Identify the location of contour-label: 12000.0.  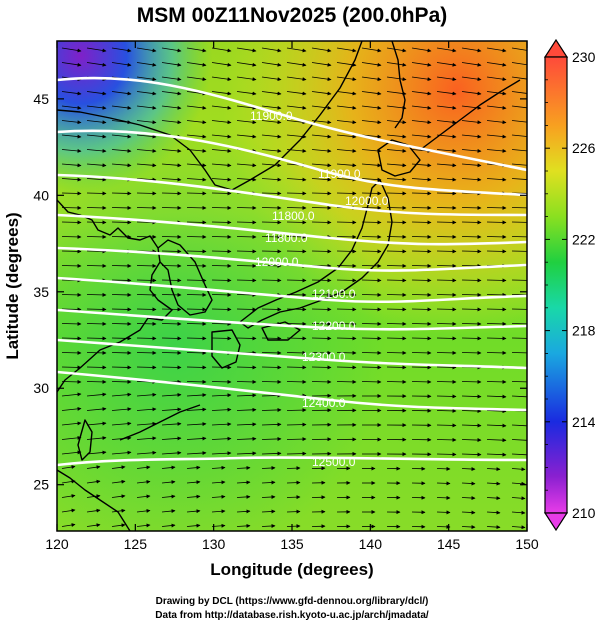
(367, 201).